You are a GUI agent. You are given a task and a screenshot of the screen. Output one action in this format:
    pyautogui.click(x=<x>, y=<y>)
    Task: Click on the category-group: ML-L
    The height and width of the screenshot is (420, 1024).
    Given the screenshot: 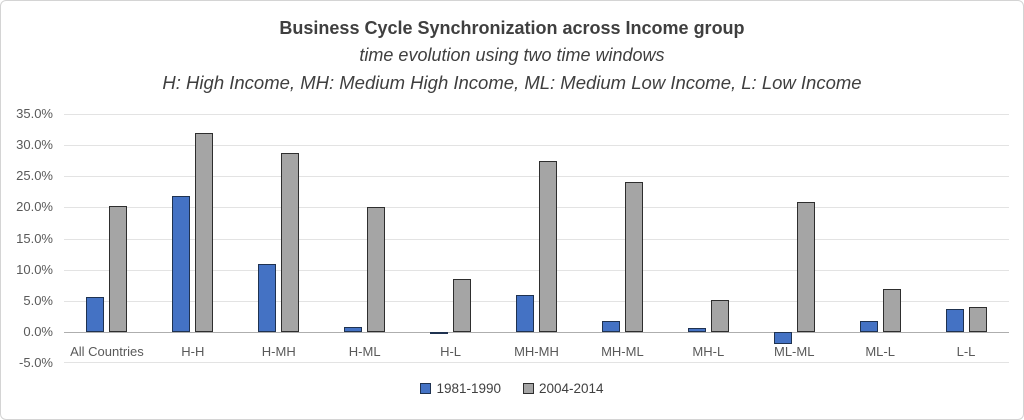 What is the action you would take?
    pyautogui.click(x=880, y=238)
    